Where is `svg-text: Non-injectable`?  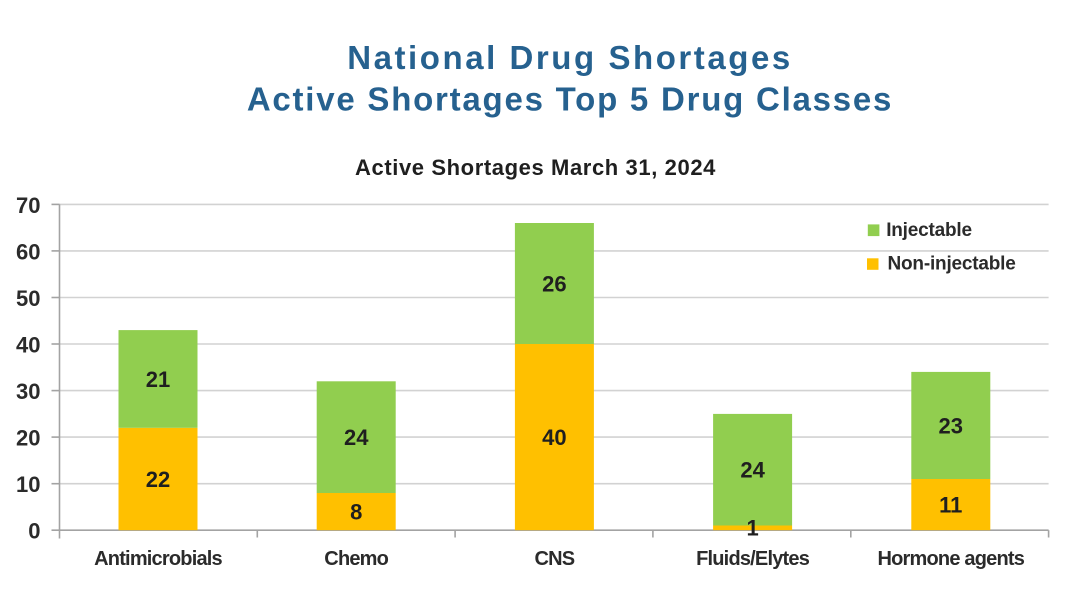
svg-text: Non-injectable is located at coordinates (952, 264).